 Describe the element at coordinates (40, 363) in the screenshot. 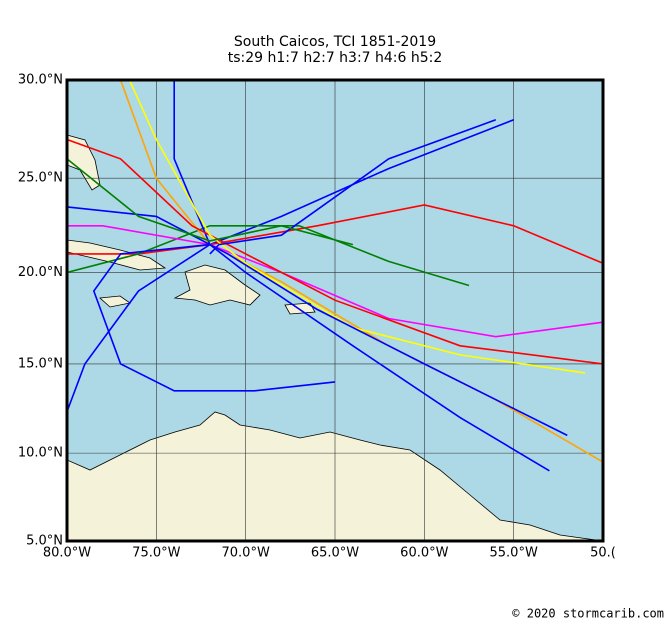

I see `y-tick-label: 15.0°N` at that location.